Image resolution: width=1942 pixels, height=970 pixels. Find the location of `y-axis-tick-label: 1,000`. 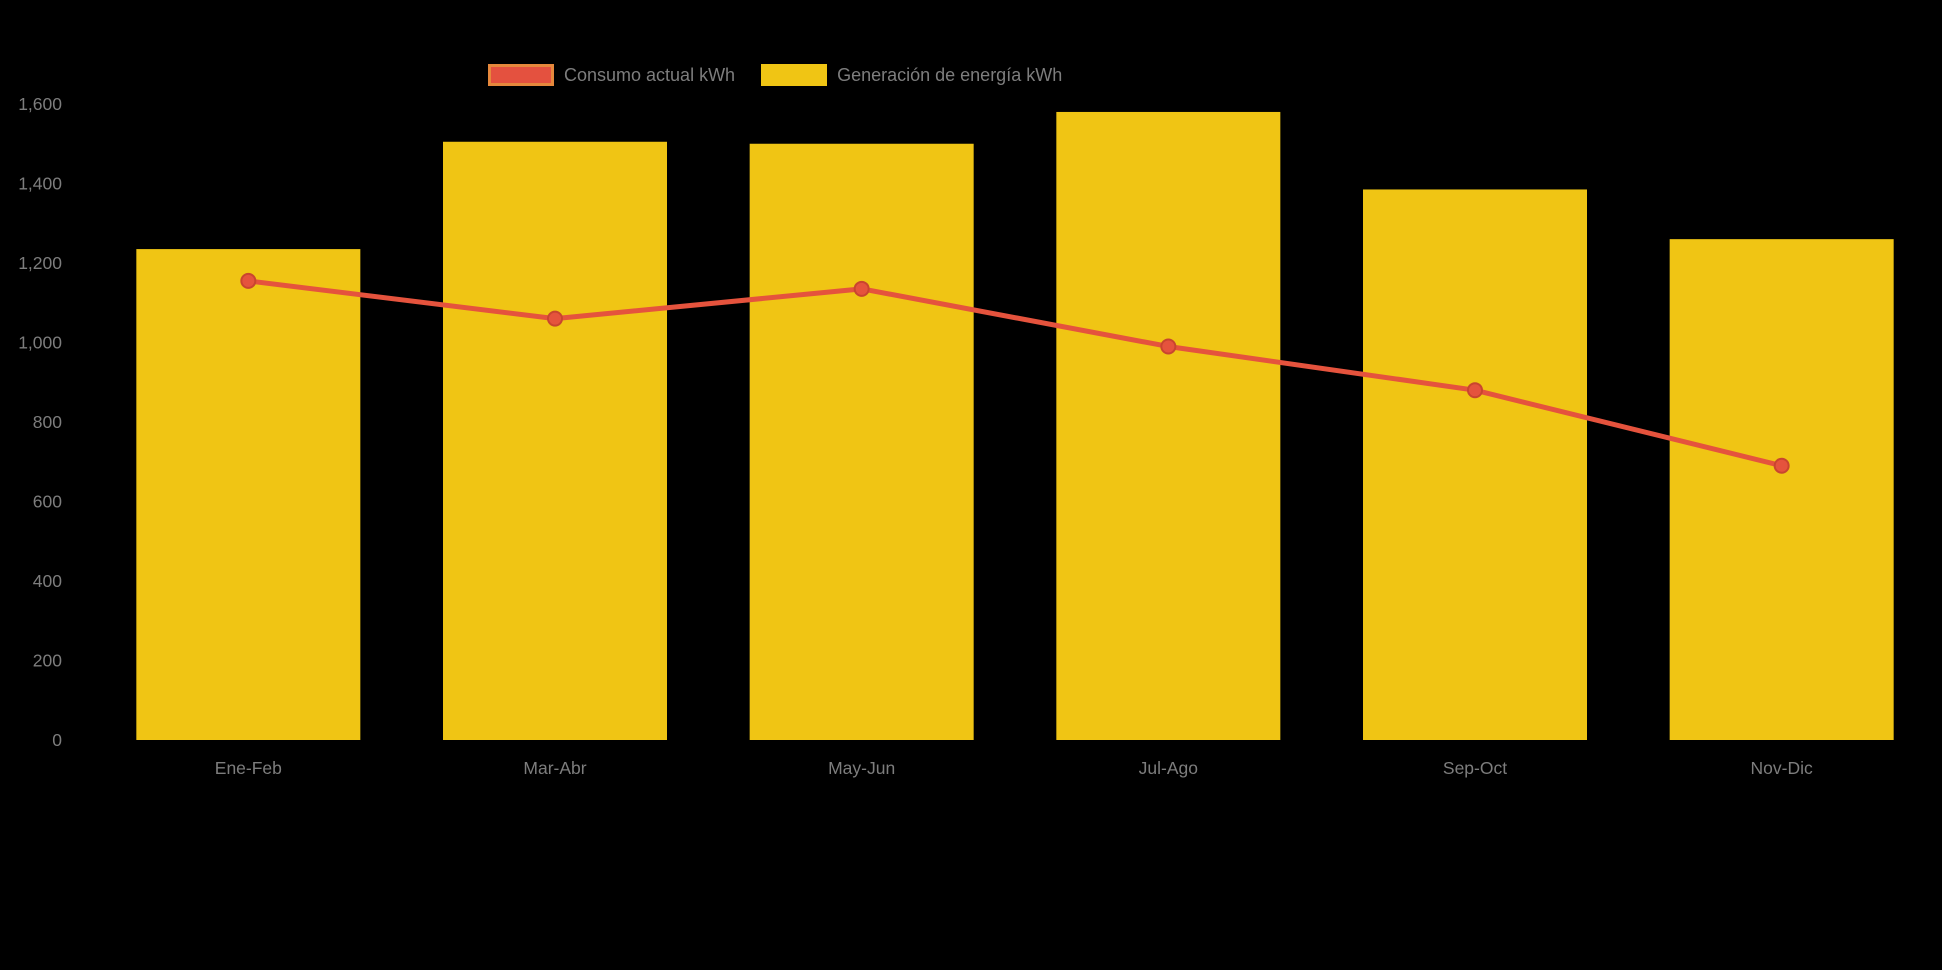

y-axis-tick-label: 1,000 is located at coordinates (40, 343).